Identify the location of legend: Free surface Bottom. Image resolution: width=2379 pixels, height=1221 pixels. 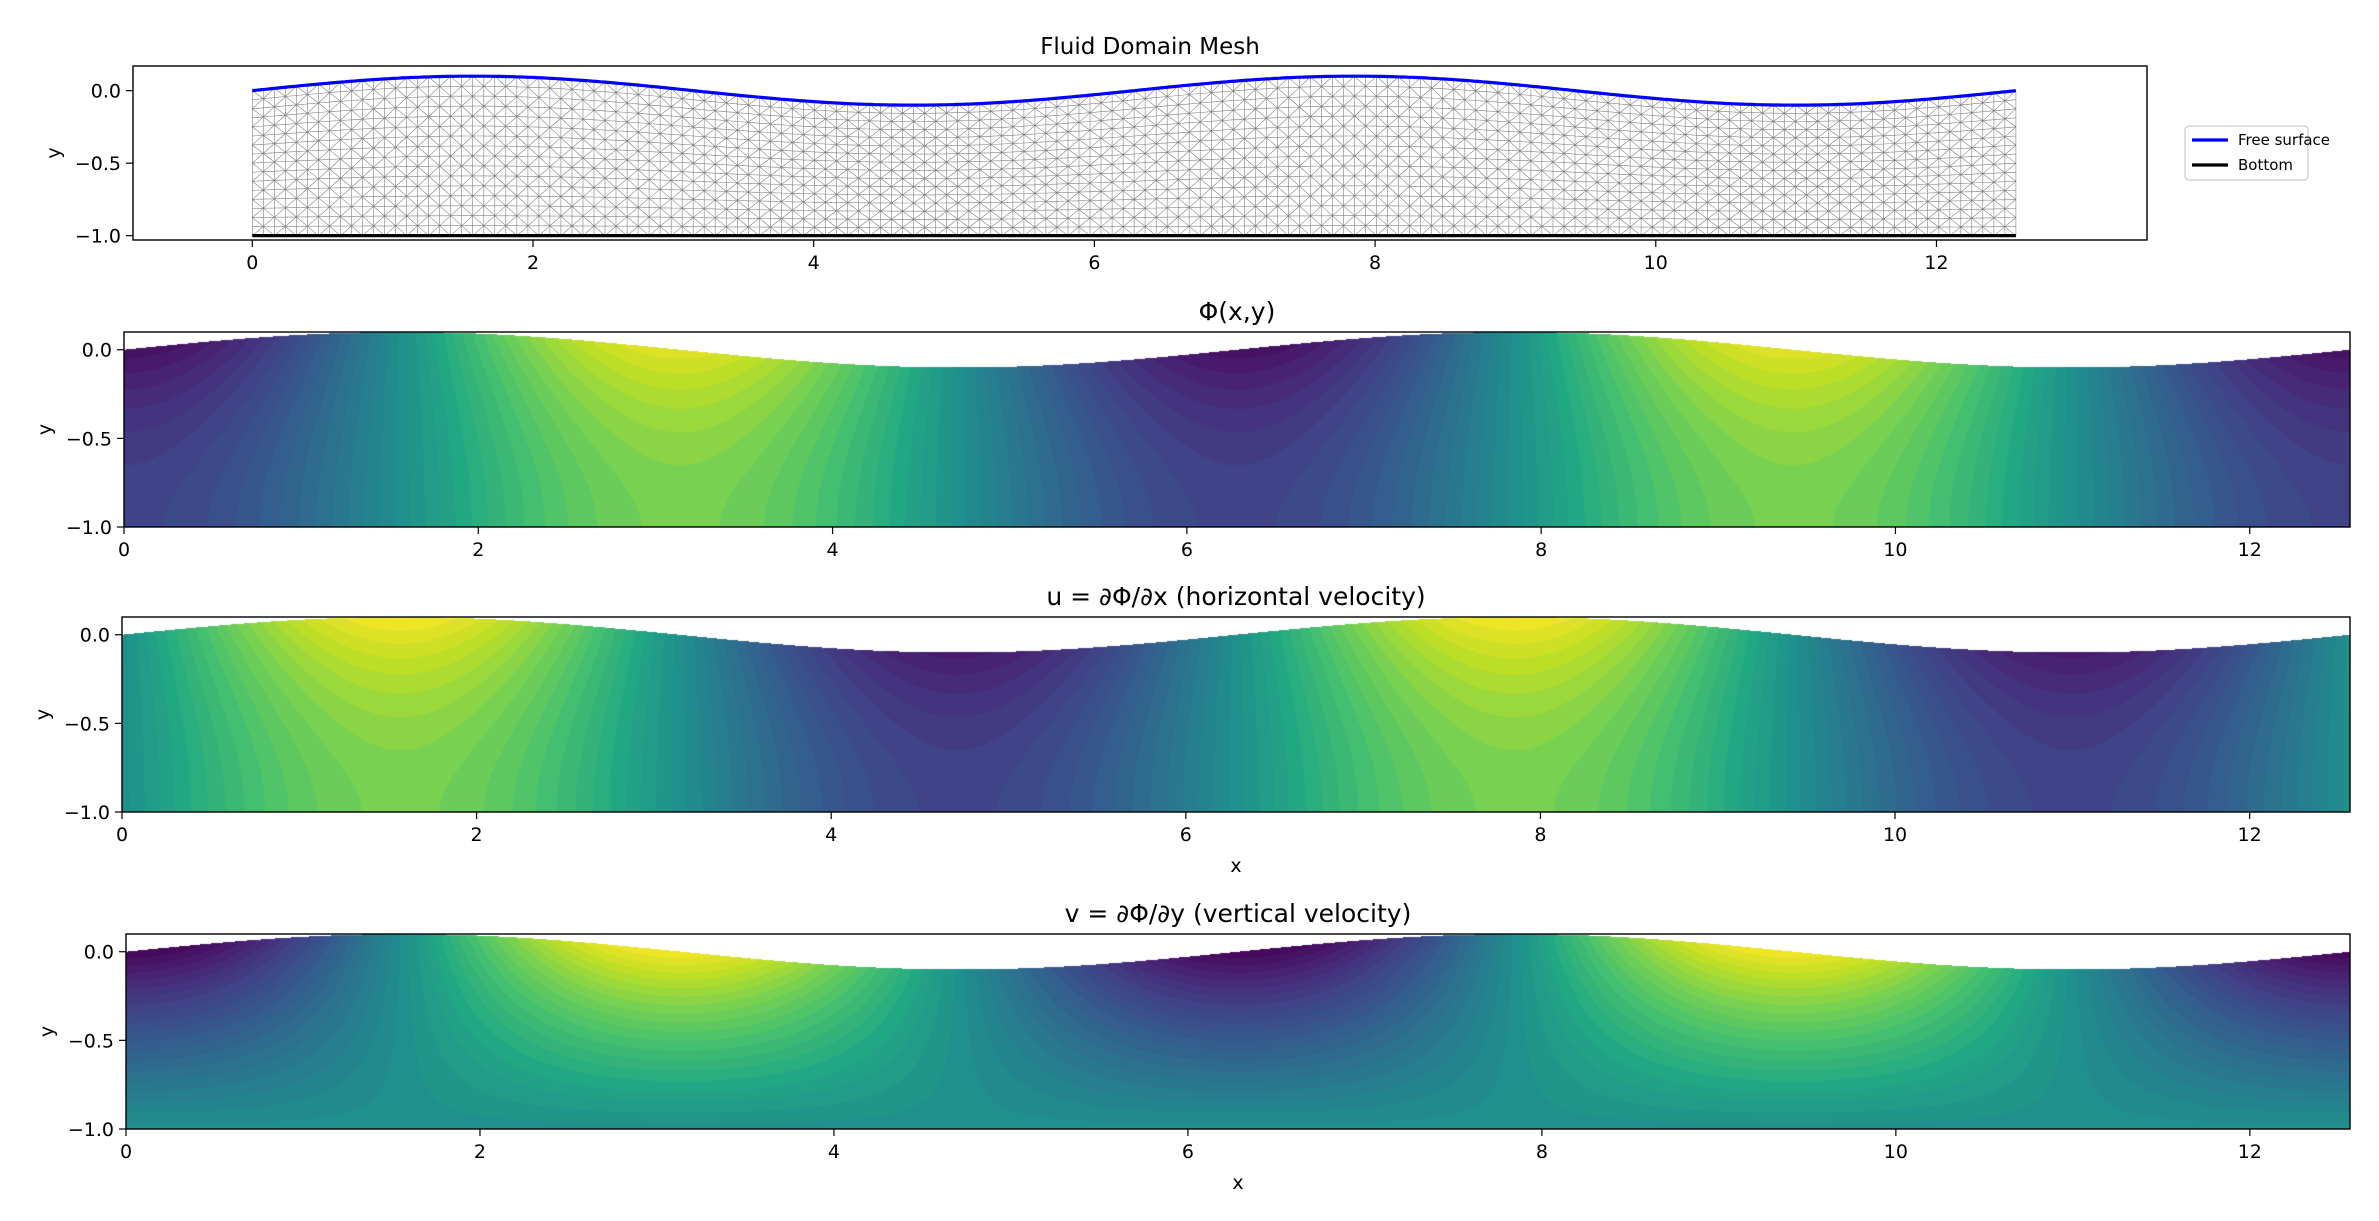
(2257, 153).